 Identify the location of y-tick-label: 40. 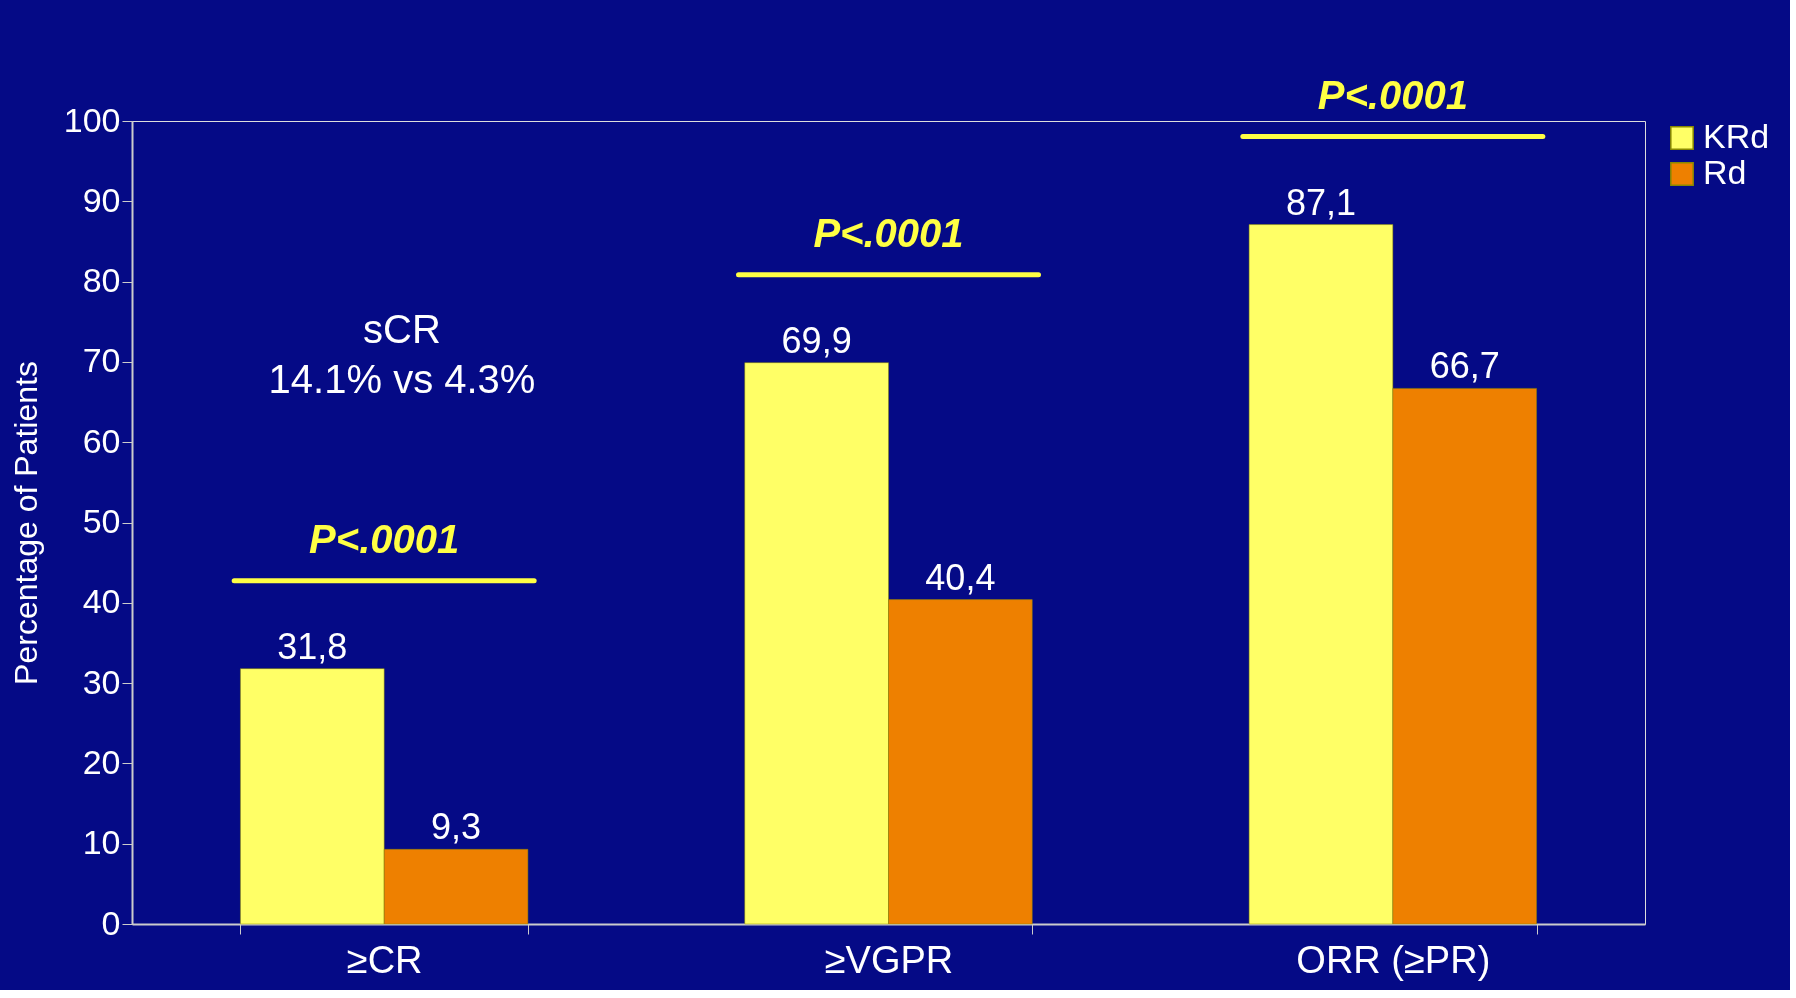
(101, 601).